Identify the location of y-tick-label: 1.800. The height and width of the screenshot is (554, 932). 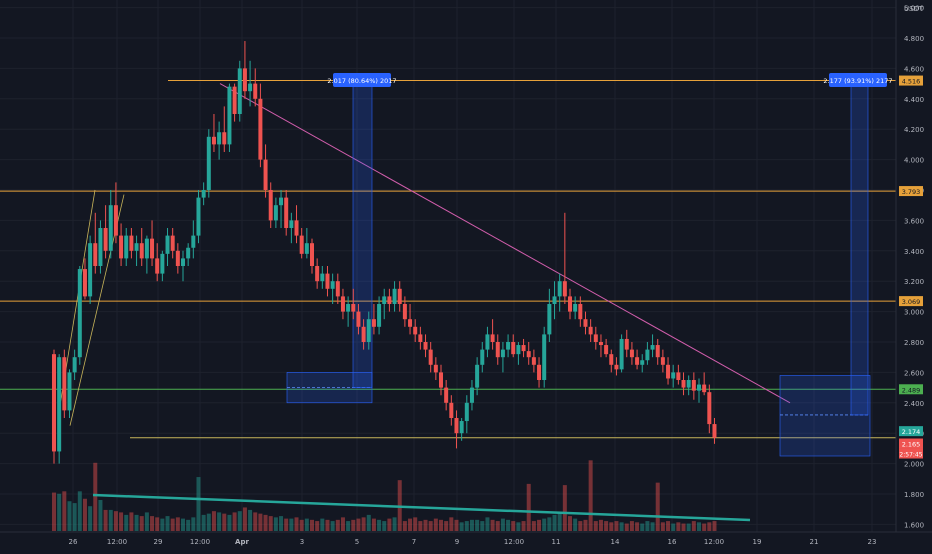
(914, 495).